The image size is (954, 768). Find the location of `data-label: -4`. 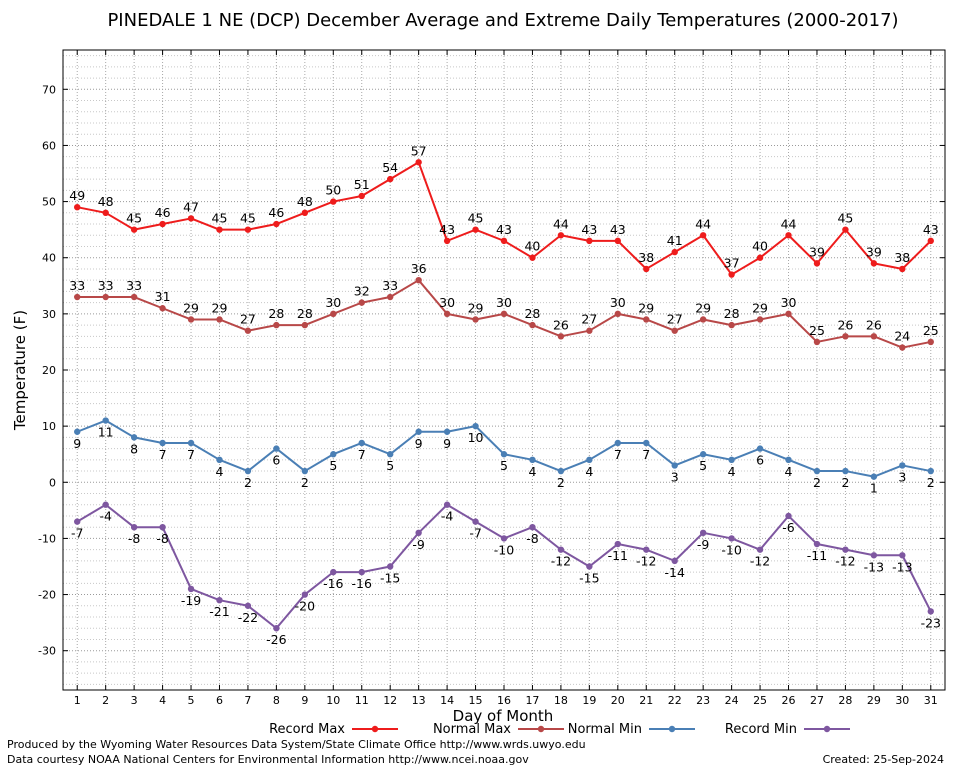

data-label: -4 is located at coordinates (105, 516).